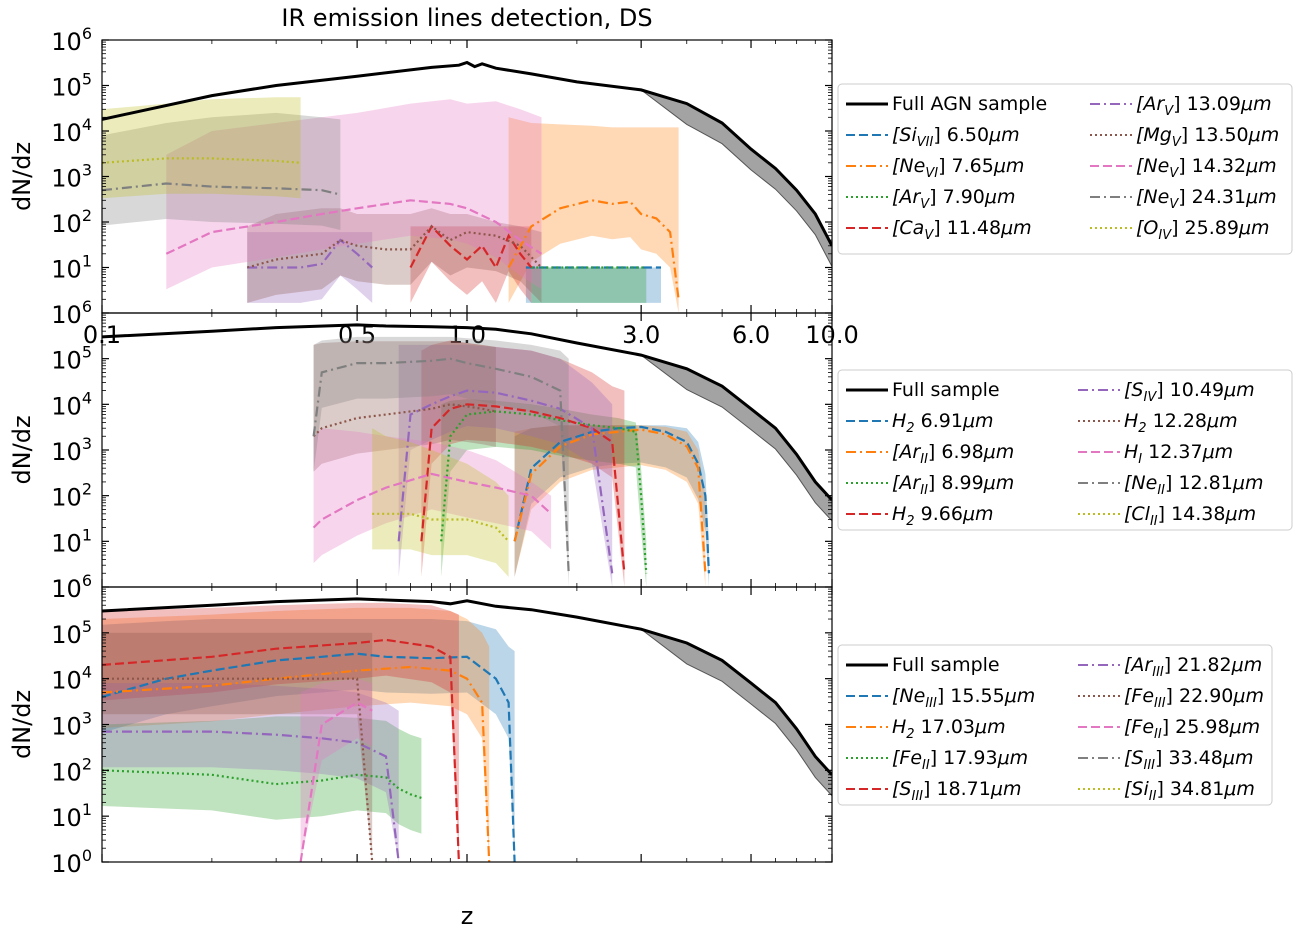  I want to click on legend-entry: HI 12.37μm, so click(1178, 454).